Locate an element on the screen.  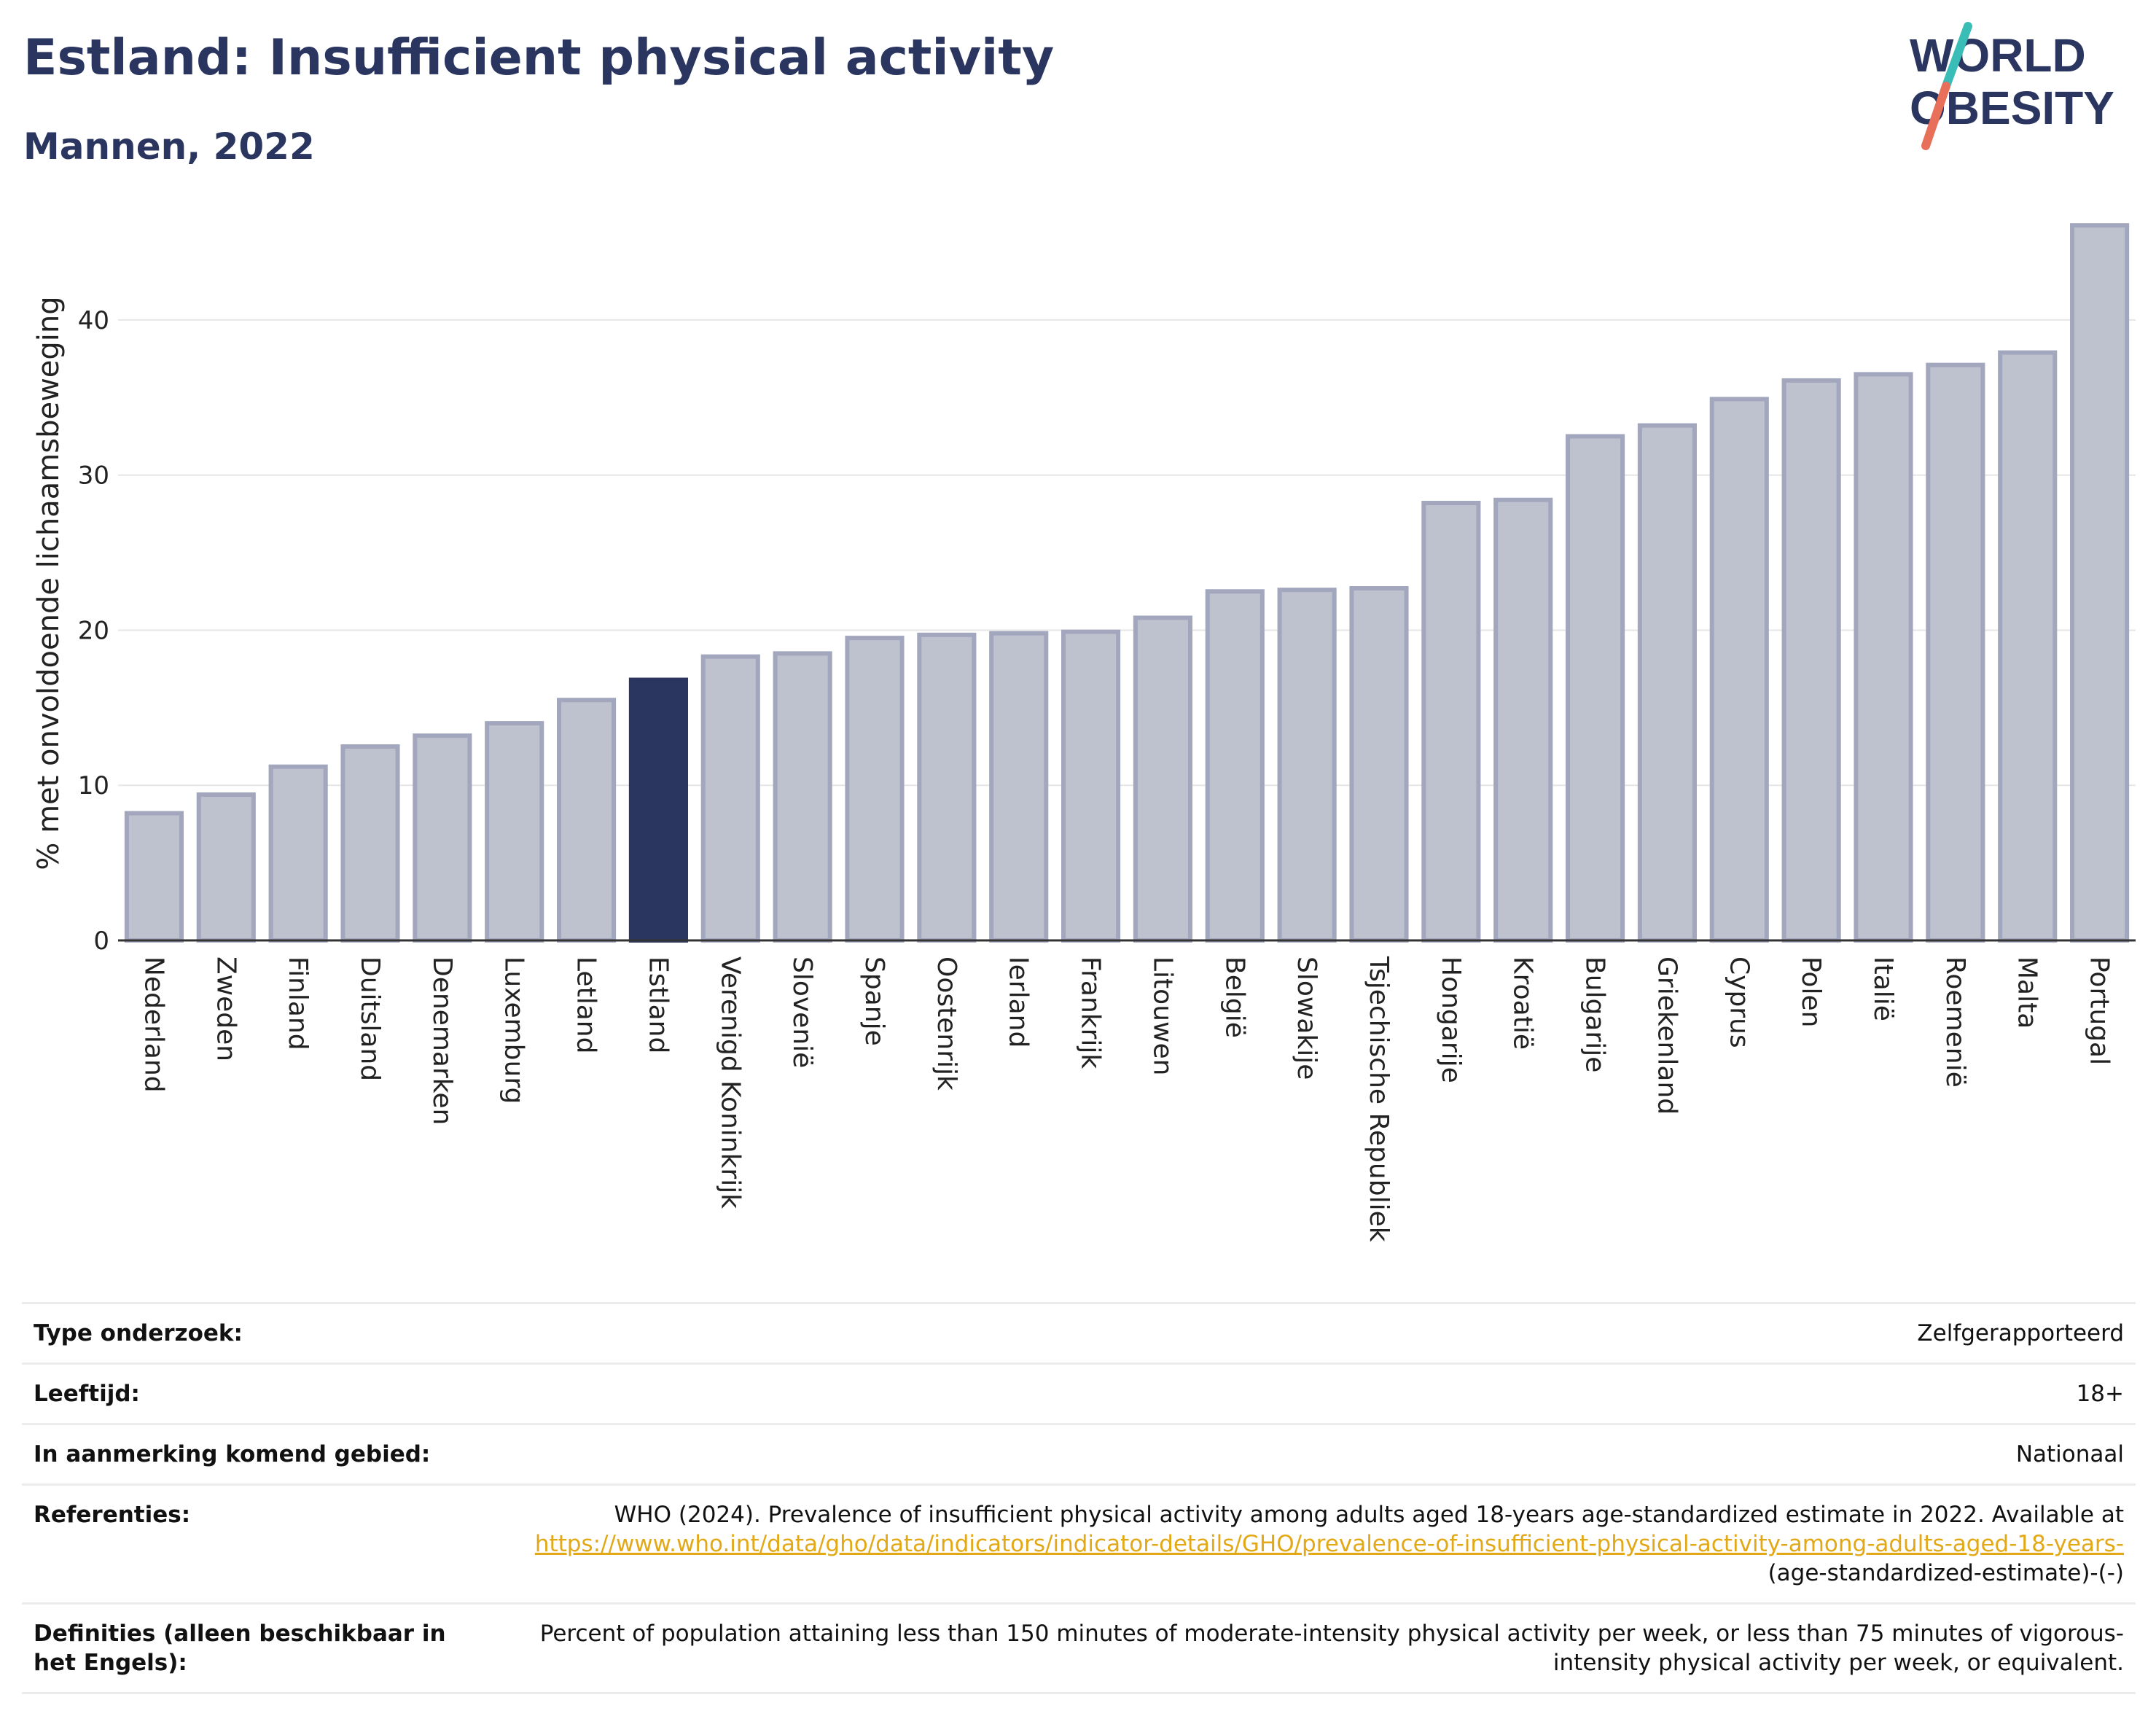
x-tick-label: Verenigd Koninkrijk is located at coordinates (730, 1082).